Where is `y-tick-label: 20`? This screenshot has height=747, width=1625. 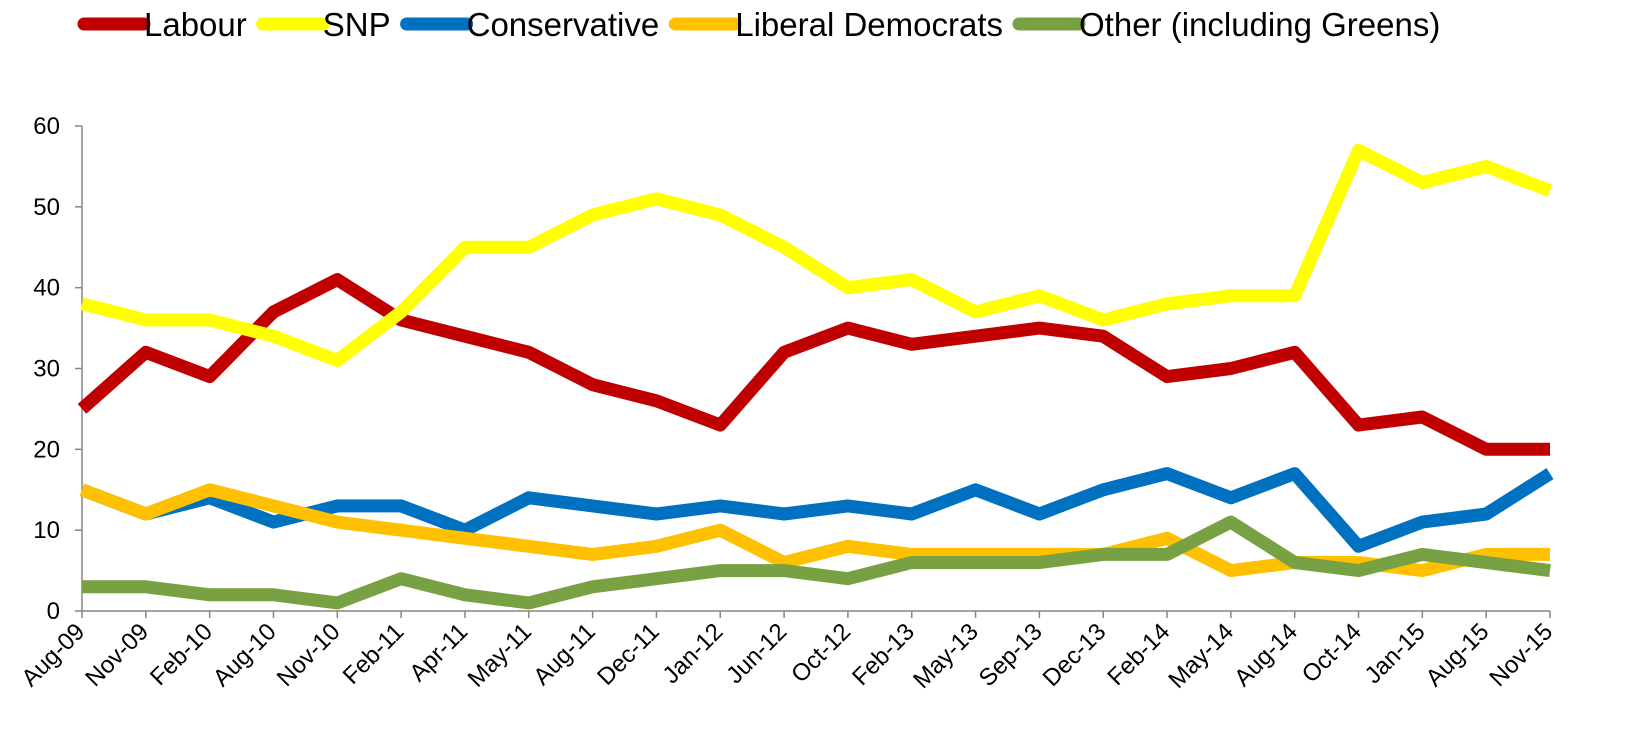 y-tick-label: 20 is located at coordinates (46, 449).